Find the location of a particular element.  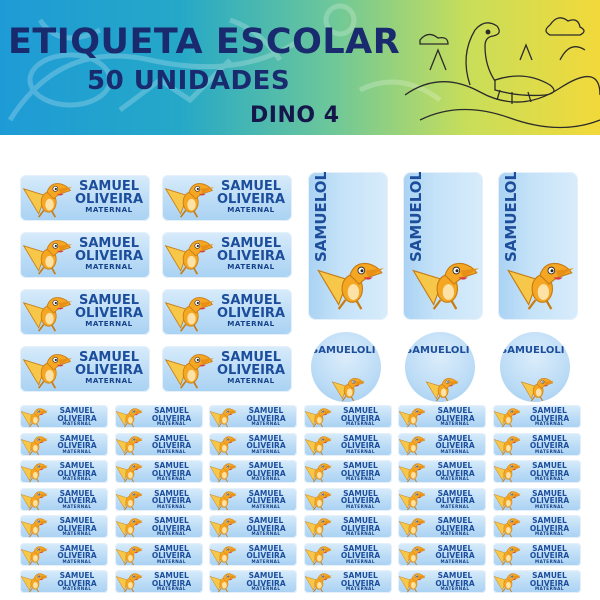

name-label-medium: SAMUEL OLIVEIRA MATERNAL is located at coordinates (85, 369).